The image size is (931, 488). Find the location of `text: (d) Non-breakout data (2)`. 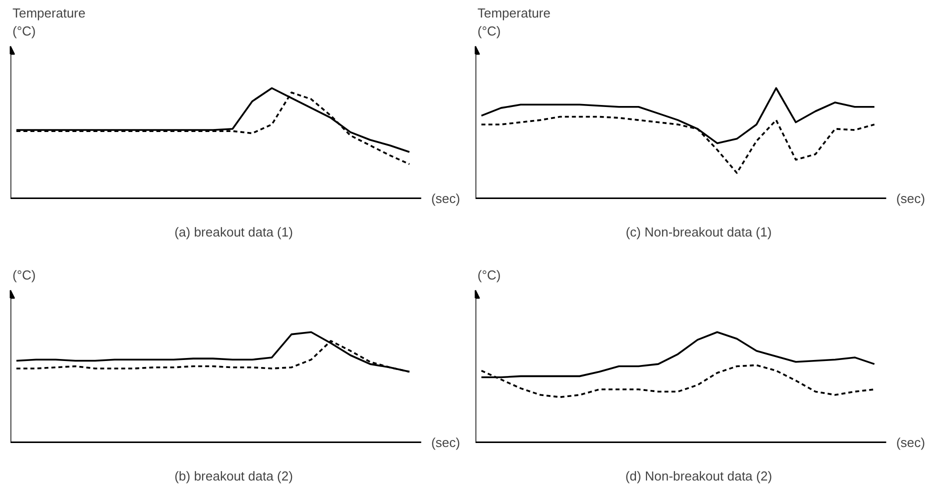

text: (d) Non-breakout data (2) is located at coordinates (698, 476).